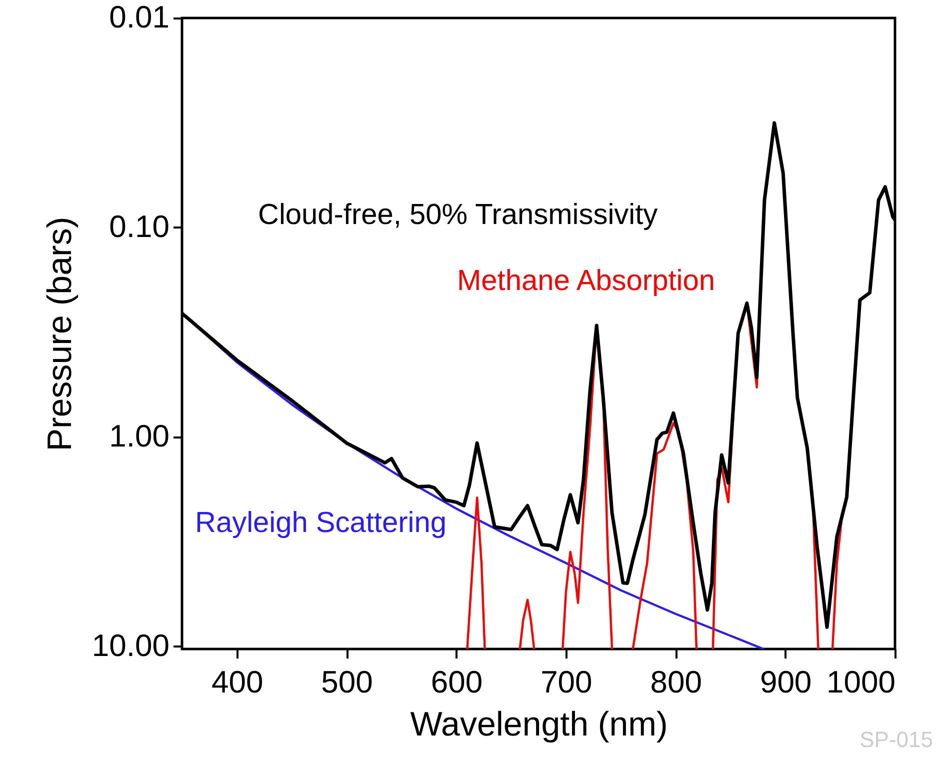 The height and width of the screenshot is (769, 939). Describe the element at coordinates (456, 682) in the screenshot. I see `x-tick-label: 600` at that location.